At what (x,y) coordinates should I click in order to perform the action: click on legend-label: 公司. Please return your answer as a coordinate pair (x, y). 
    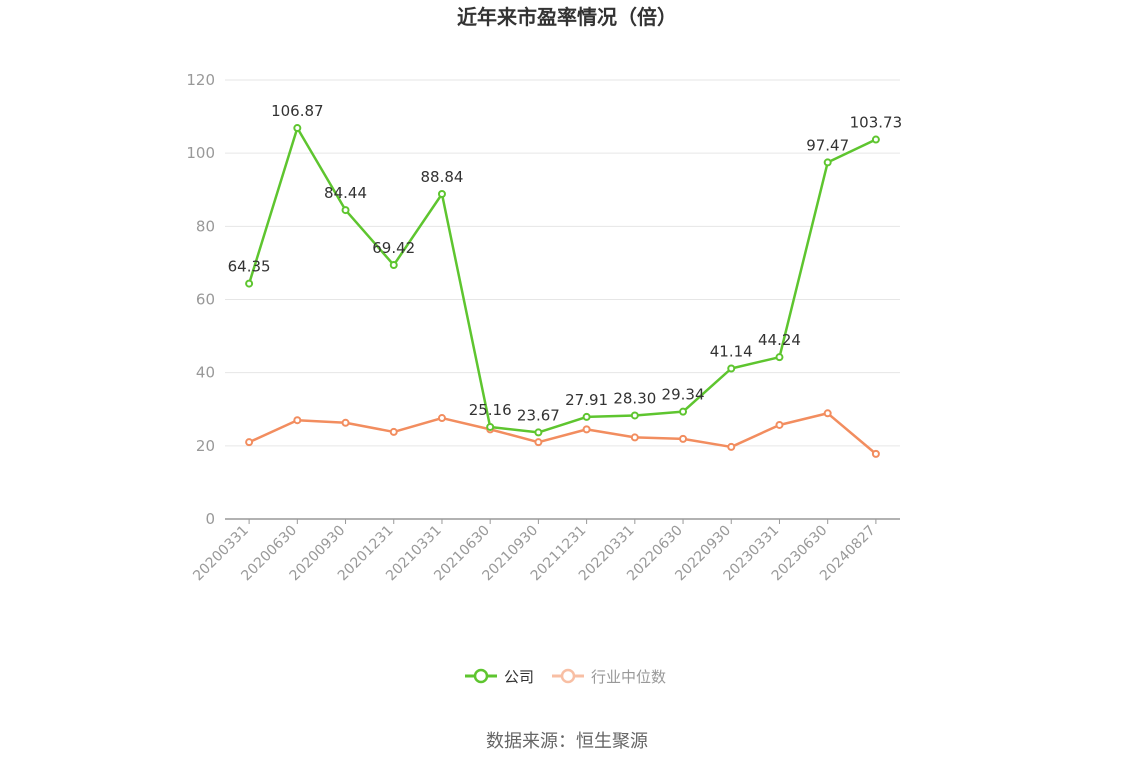
    Looking at the image, I should click on (519, 677).